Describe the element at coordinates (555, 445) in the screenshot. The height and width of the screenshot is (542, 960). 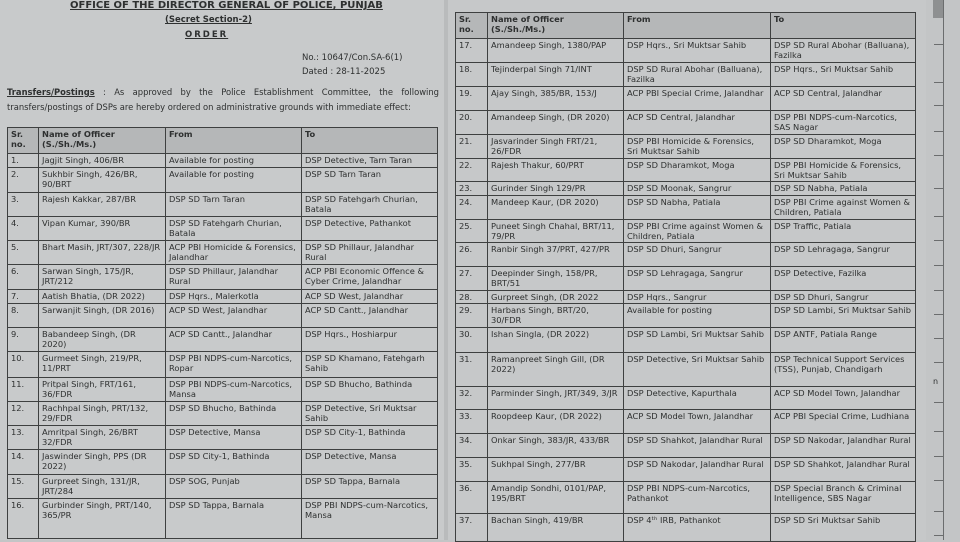
I see `cell-name: Onkar Singh, 383/JR, 433/BR` at that location.